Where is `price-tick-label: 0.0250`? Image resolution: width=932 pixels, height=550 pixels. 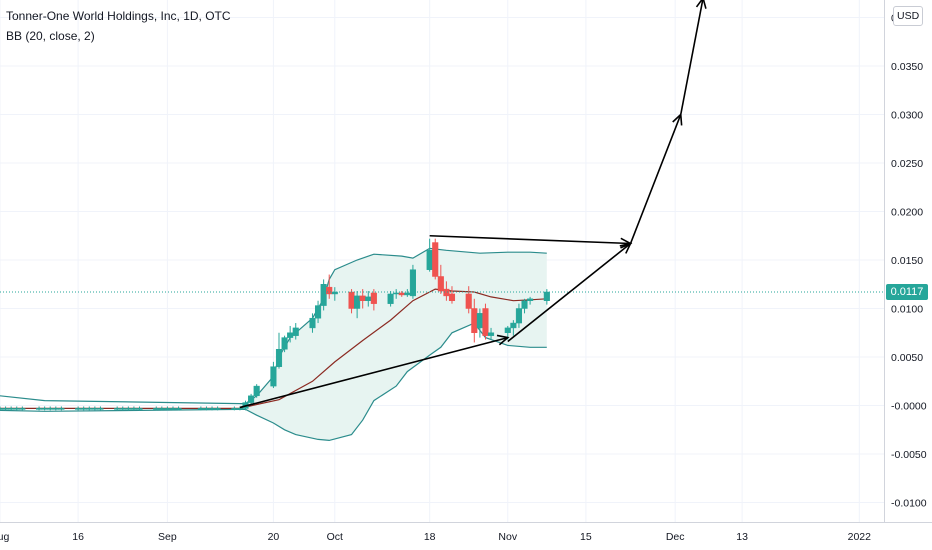
price-tick-label: 0.0250 is located at coordinates (907, 164).